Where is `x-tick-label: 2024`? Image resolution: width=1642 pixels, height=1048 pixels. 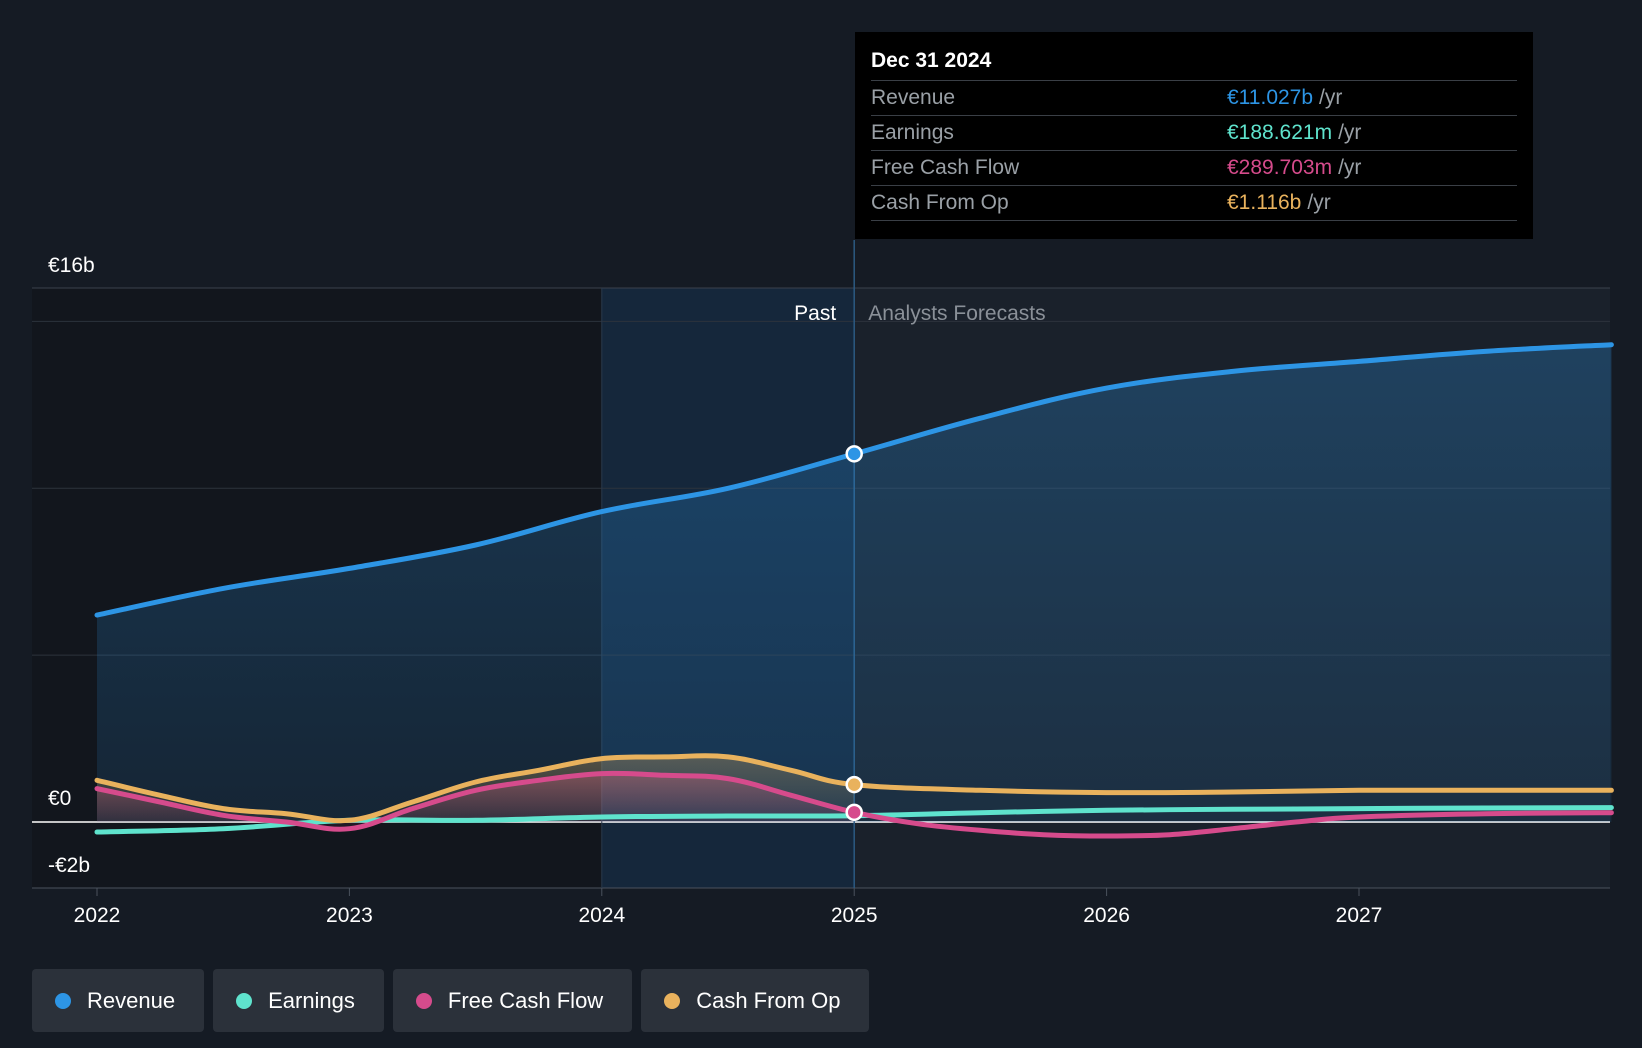
x-tick-label: 2024 is located at coordinates (601, 915).